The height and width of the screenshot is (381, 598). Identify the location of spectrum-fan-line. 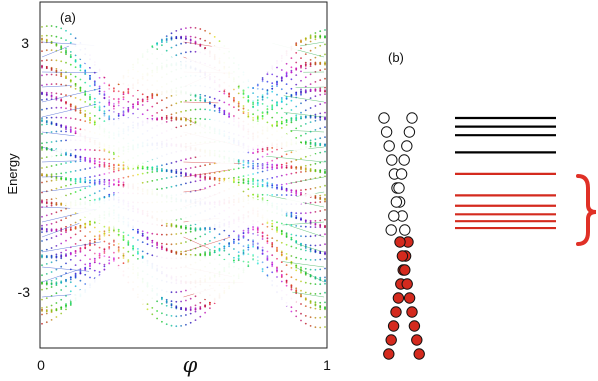
(310, 87).